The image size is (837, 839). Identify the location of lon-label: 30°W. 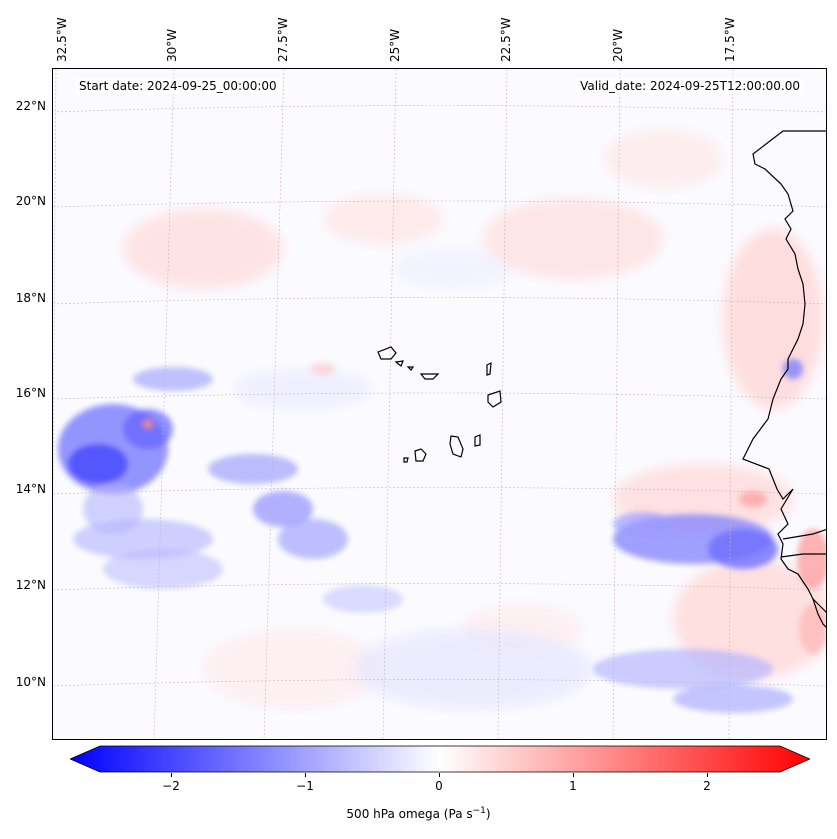
(172, 45).